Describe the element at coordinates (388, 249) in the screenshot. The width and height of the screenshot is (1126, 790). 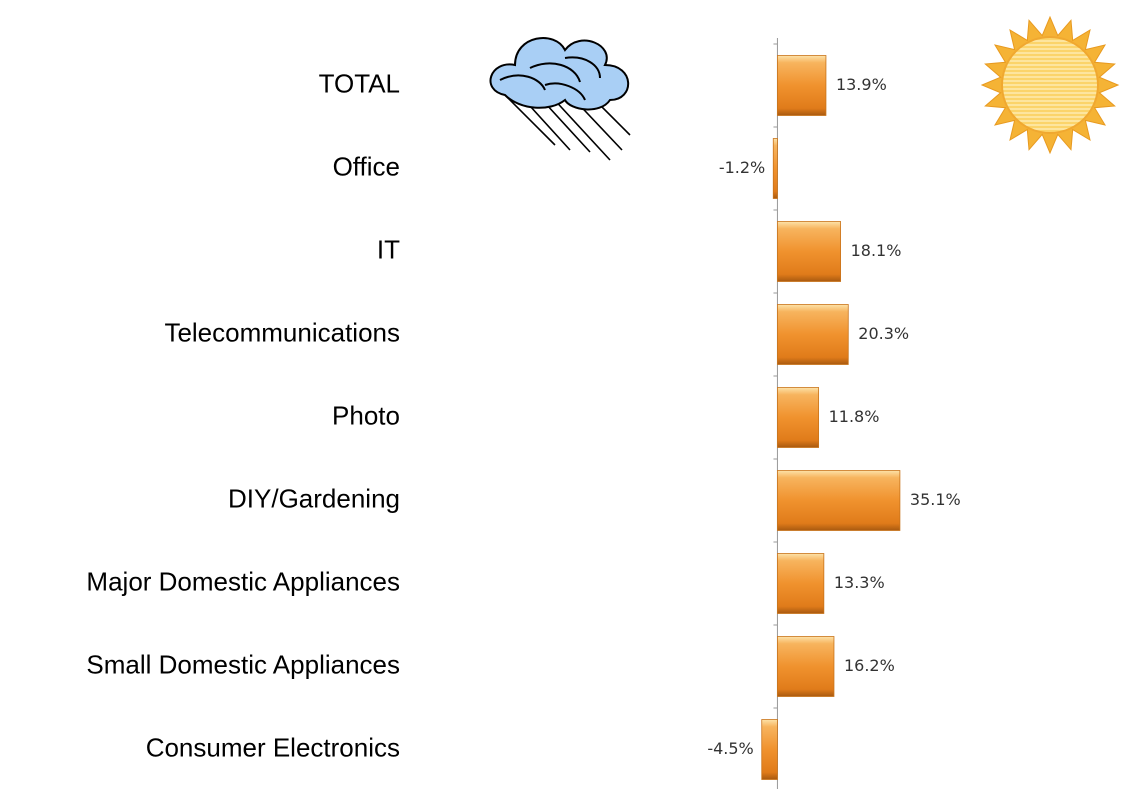
I see `category-label: IT` at that location.